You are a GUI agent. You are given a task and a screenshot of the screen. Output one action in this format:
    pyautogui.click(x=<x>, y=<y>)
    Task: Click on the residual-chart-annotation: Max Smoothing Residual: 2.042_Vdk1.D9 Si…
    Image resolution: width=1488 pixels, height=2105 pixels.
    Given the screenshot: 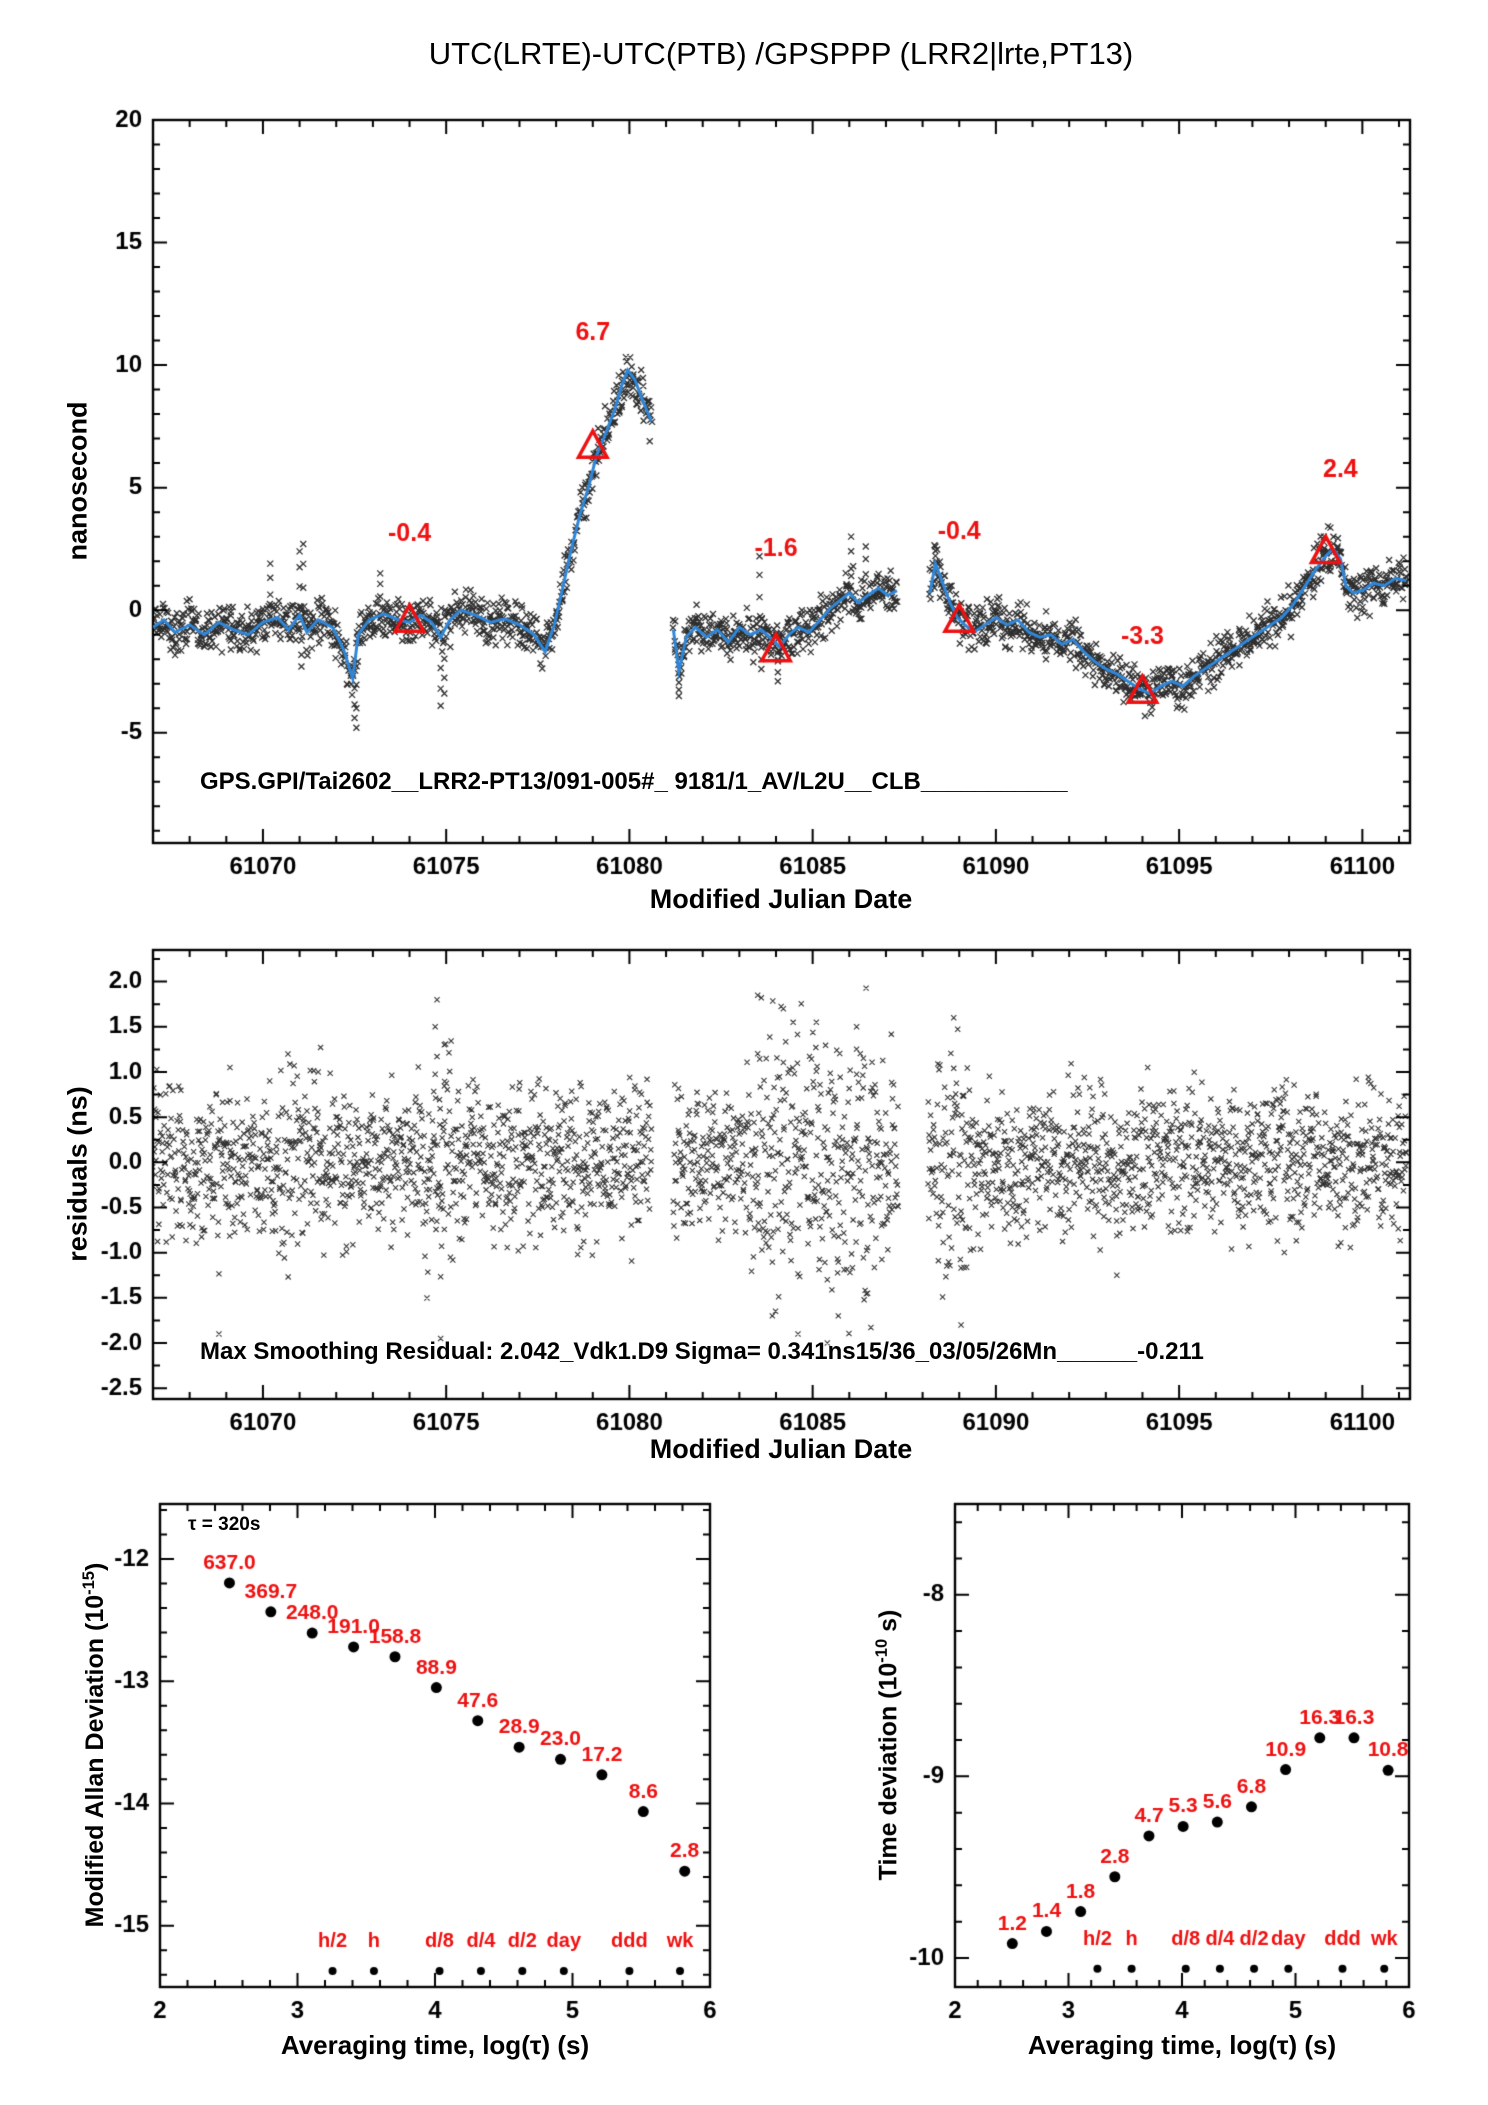 What is the action you would take?
    pyautogui.click(x=702, y=1351)
    